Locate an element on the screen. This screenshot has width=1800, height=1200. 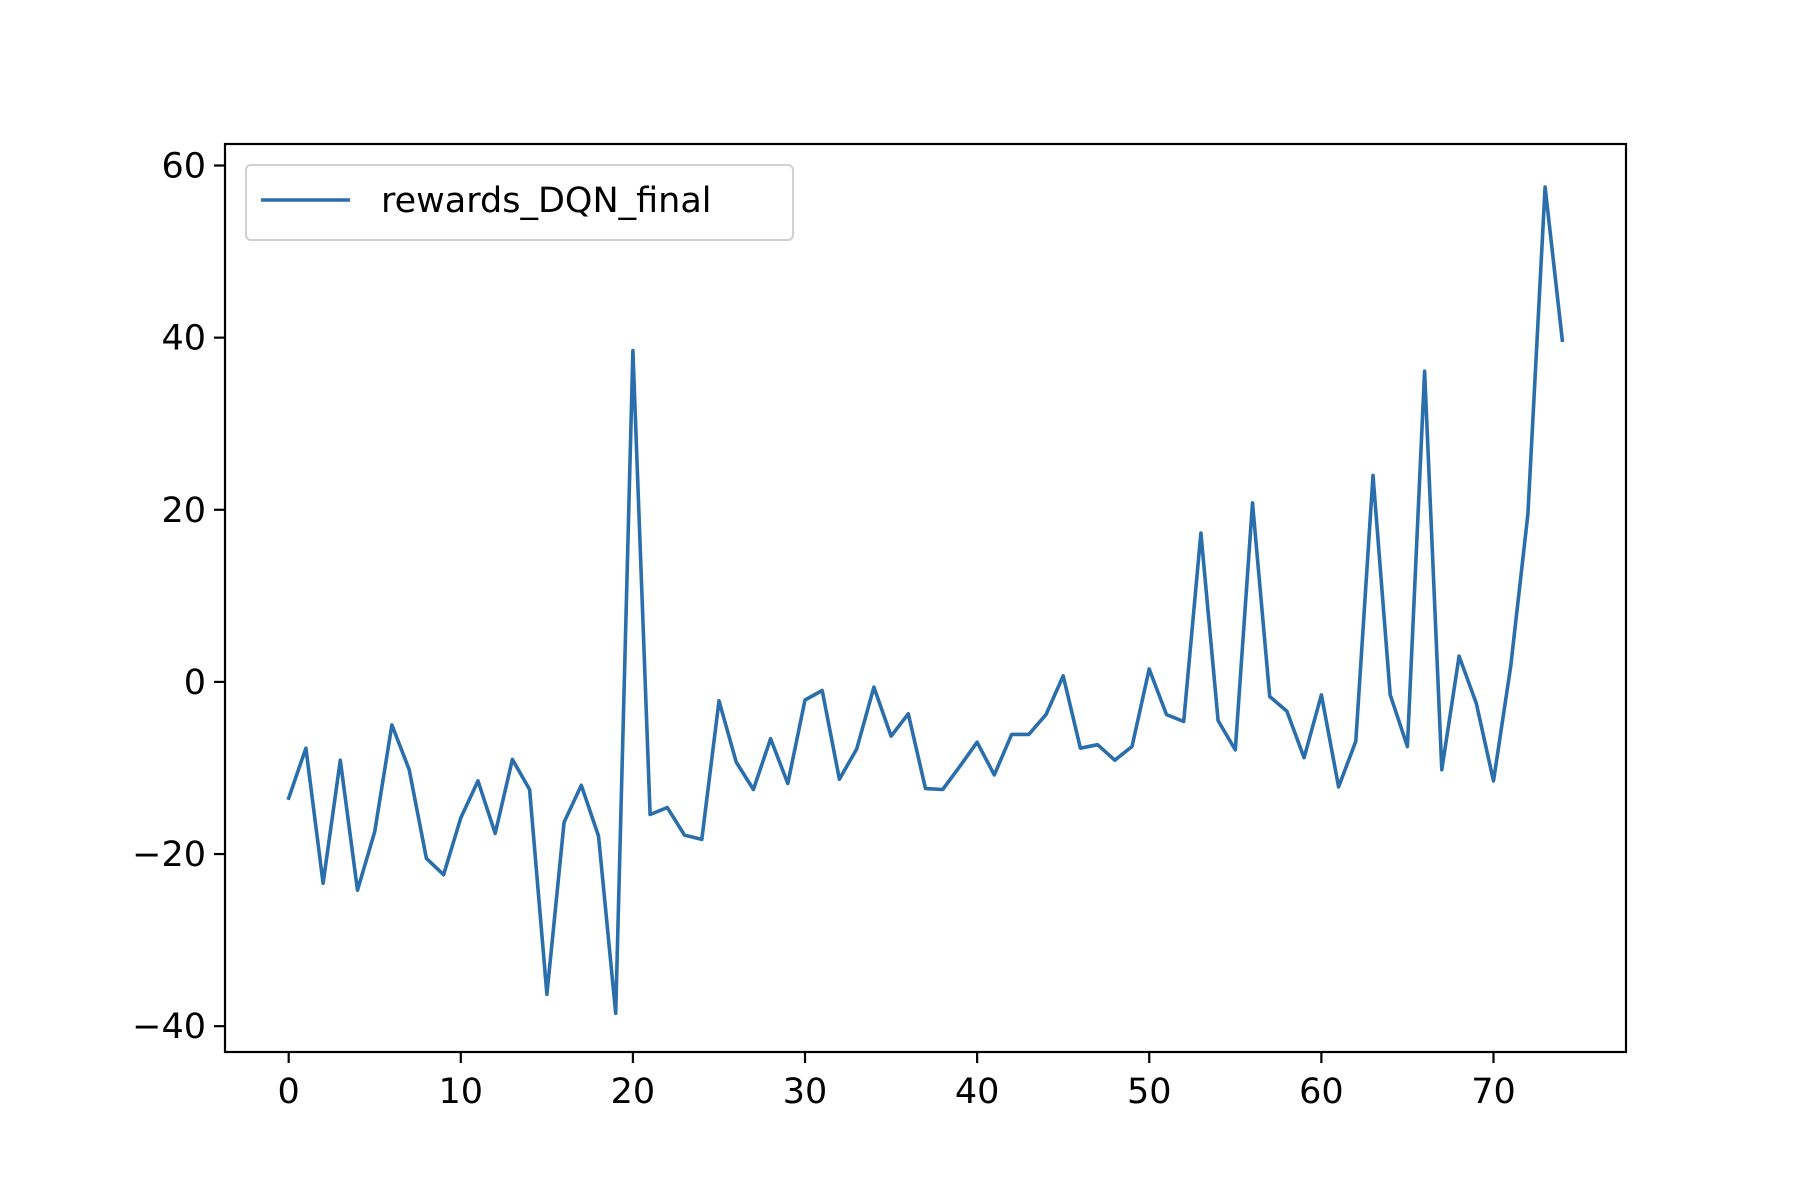
y-tick-label: 20 is located at coordinates (183, 511).